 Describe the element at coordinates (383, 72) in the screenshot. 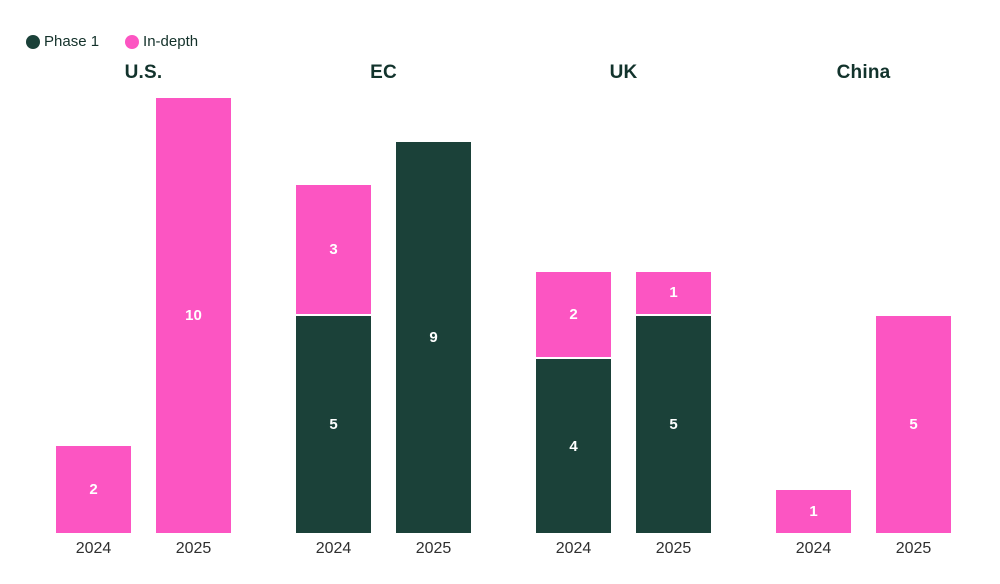

I see `group-title: EC` at that location.